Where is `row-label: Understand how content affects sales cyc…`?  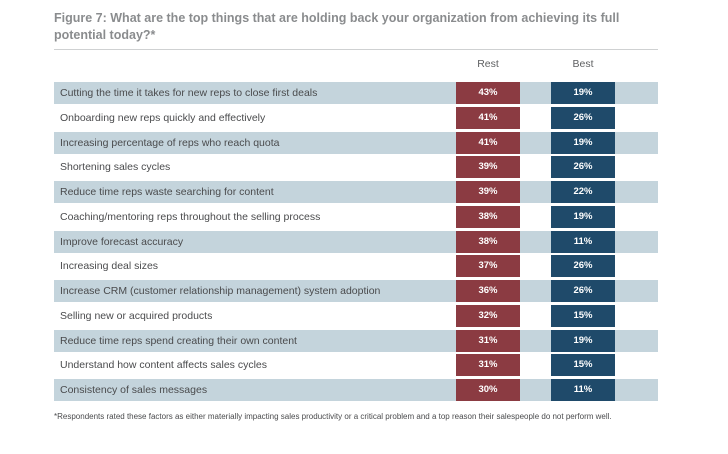
row-label: Understand how content affects sales cyc… is located at coordinates (164, 365).